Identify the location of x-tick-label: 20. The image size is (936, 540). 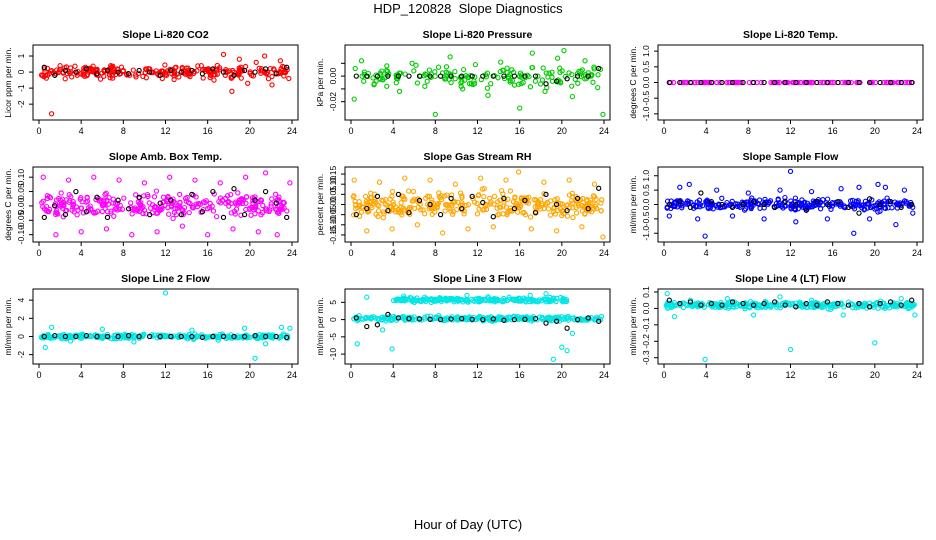
(562, 131).